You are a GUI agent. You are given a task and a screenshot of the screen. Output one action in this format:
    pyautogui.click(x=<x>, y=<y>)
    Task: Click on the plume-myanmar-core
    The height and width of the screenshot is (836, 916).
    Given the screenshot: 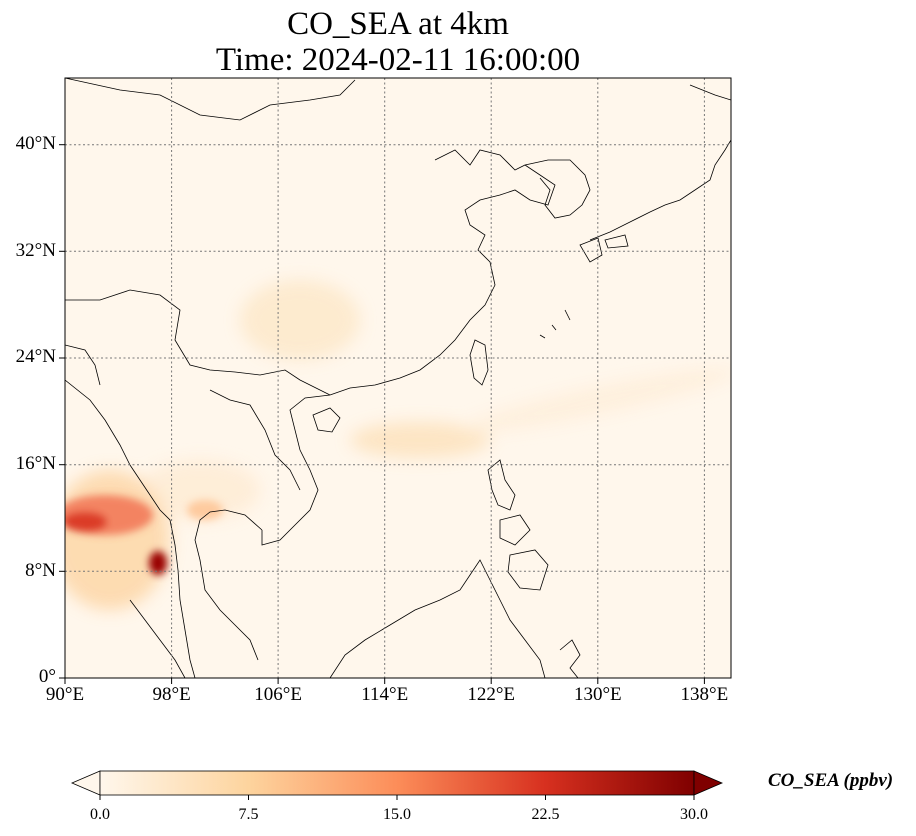 What is the action you would take?
    pyautogui.click(x=86, y=522)
    